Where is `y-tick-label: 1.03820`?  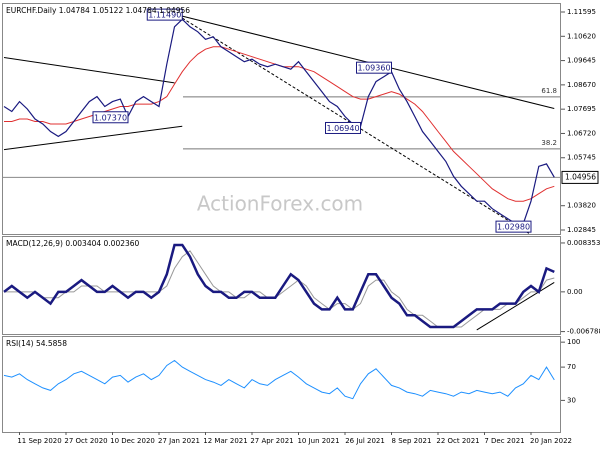 y-tick-label: 1.03820 is located at coordinates (581, 206).